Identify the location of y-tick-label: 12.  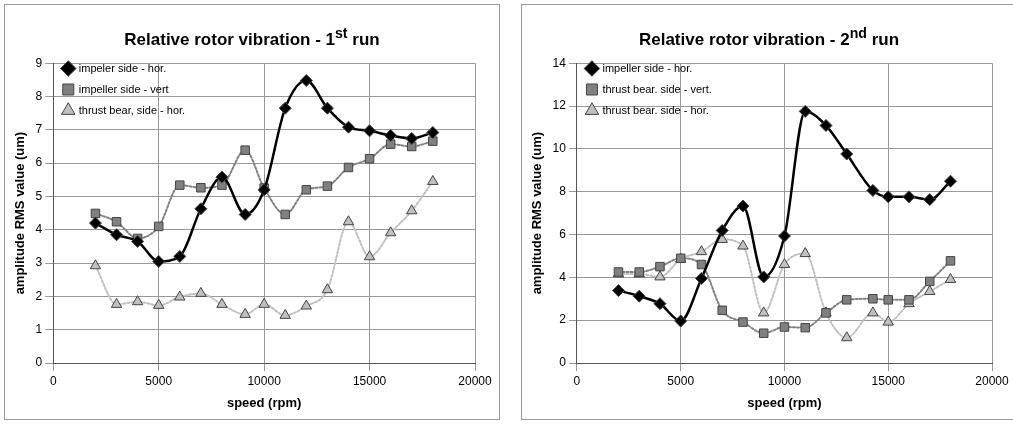
(559, 105).